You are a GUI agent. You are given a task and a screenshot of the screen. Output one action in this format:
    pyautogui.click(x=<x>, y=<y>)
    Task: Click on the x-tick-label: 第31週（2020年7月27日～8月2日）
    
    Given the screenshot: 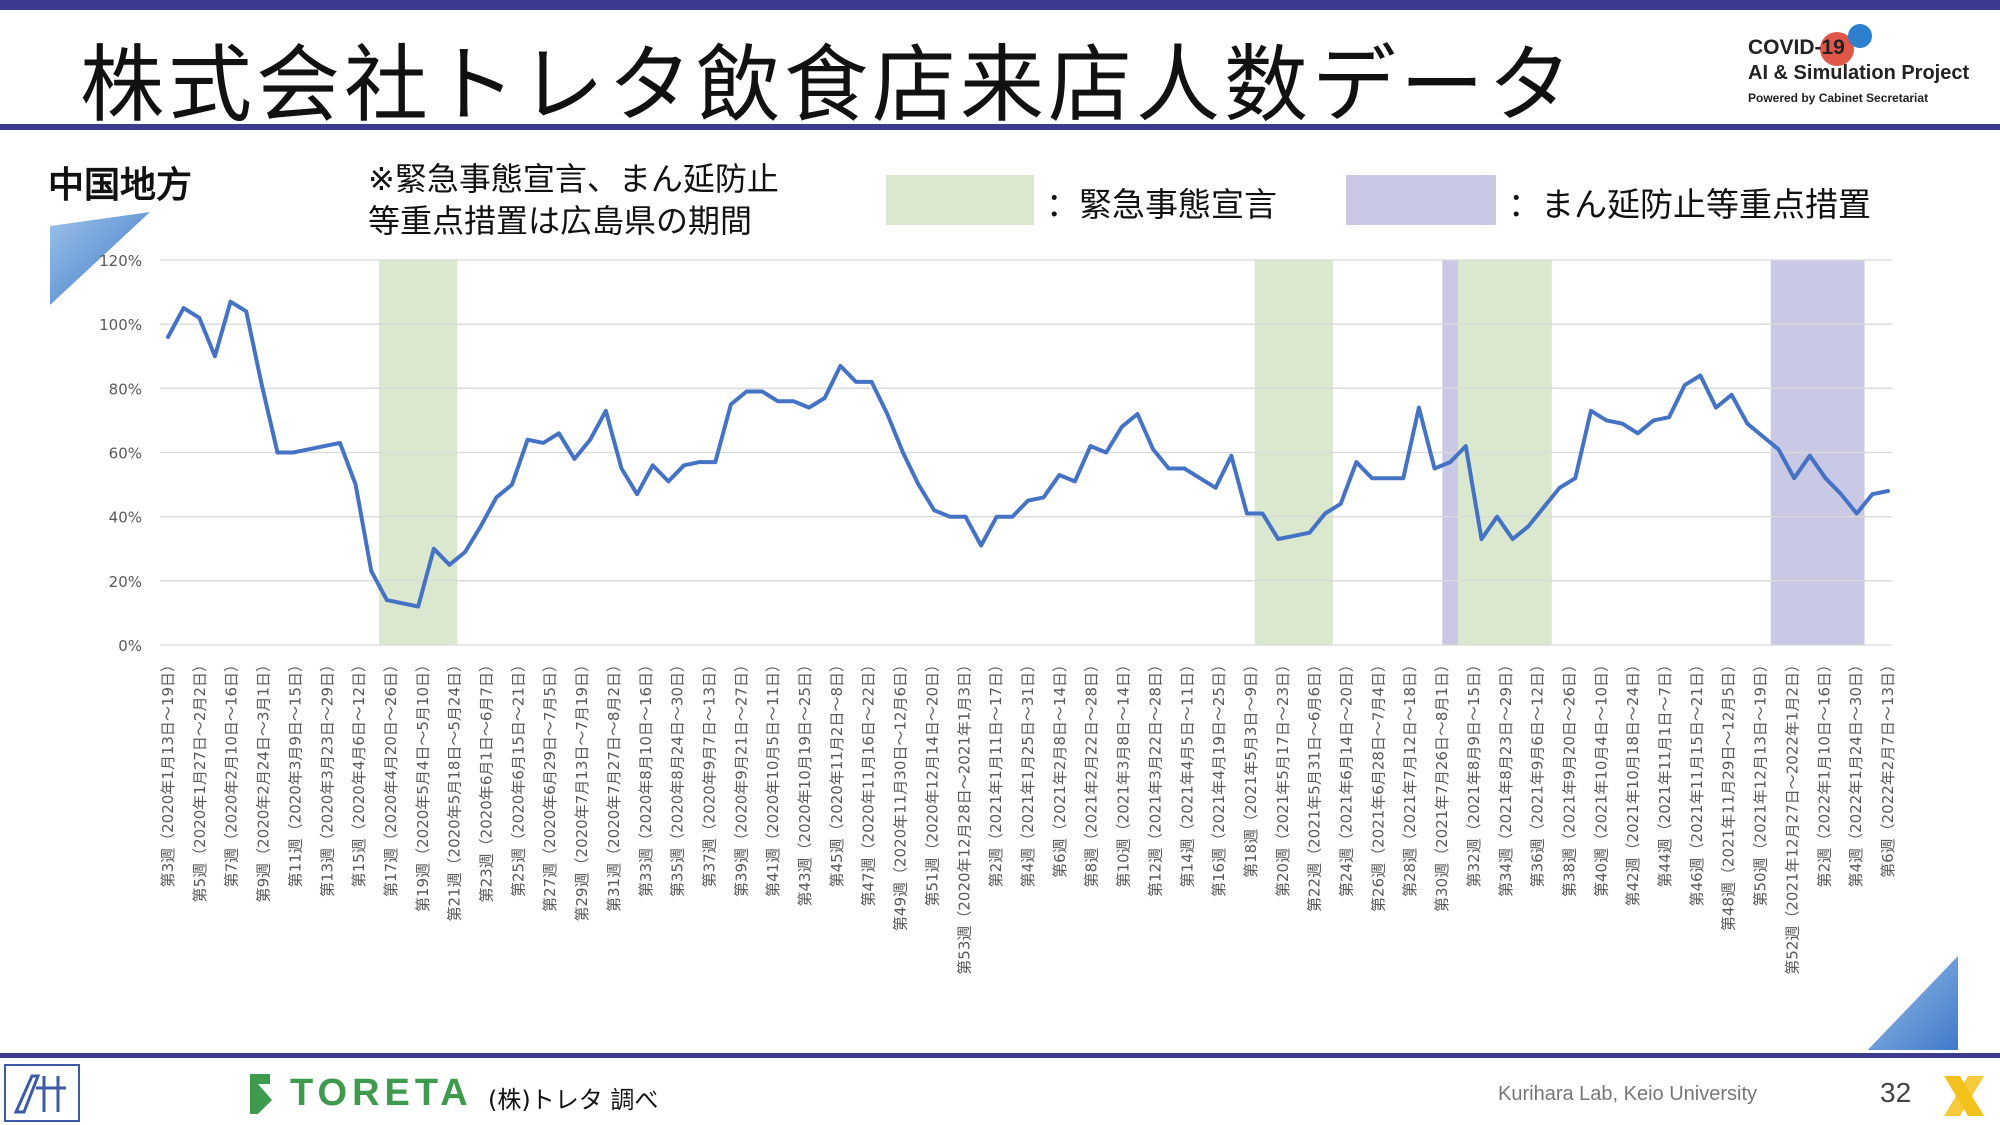 What is the action you would take?
    pyautogui.click(x=614, y=784)
    